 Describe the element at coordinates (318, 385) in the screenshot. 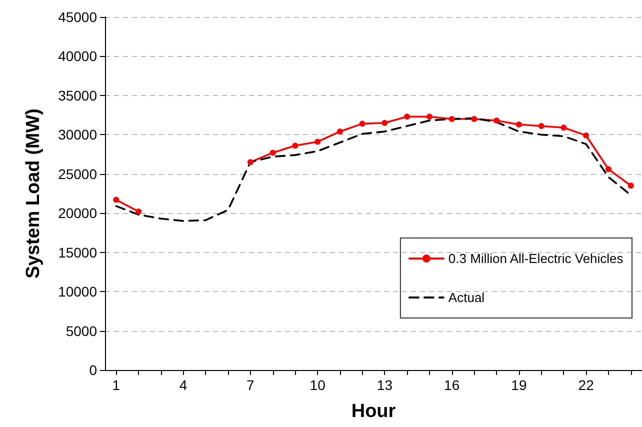

I see `x-tick-label: 10` at that location.